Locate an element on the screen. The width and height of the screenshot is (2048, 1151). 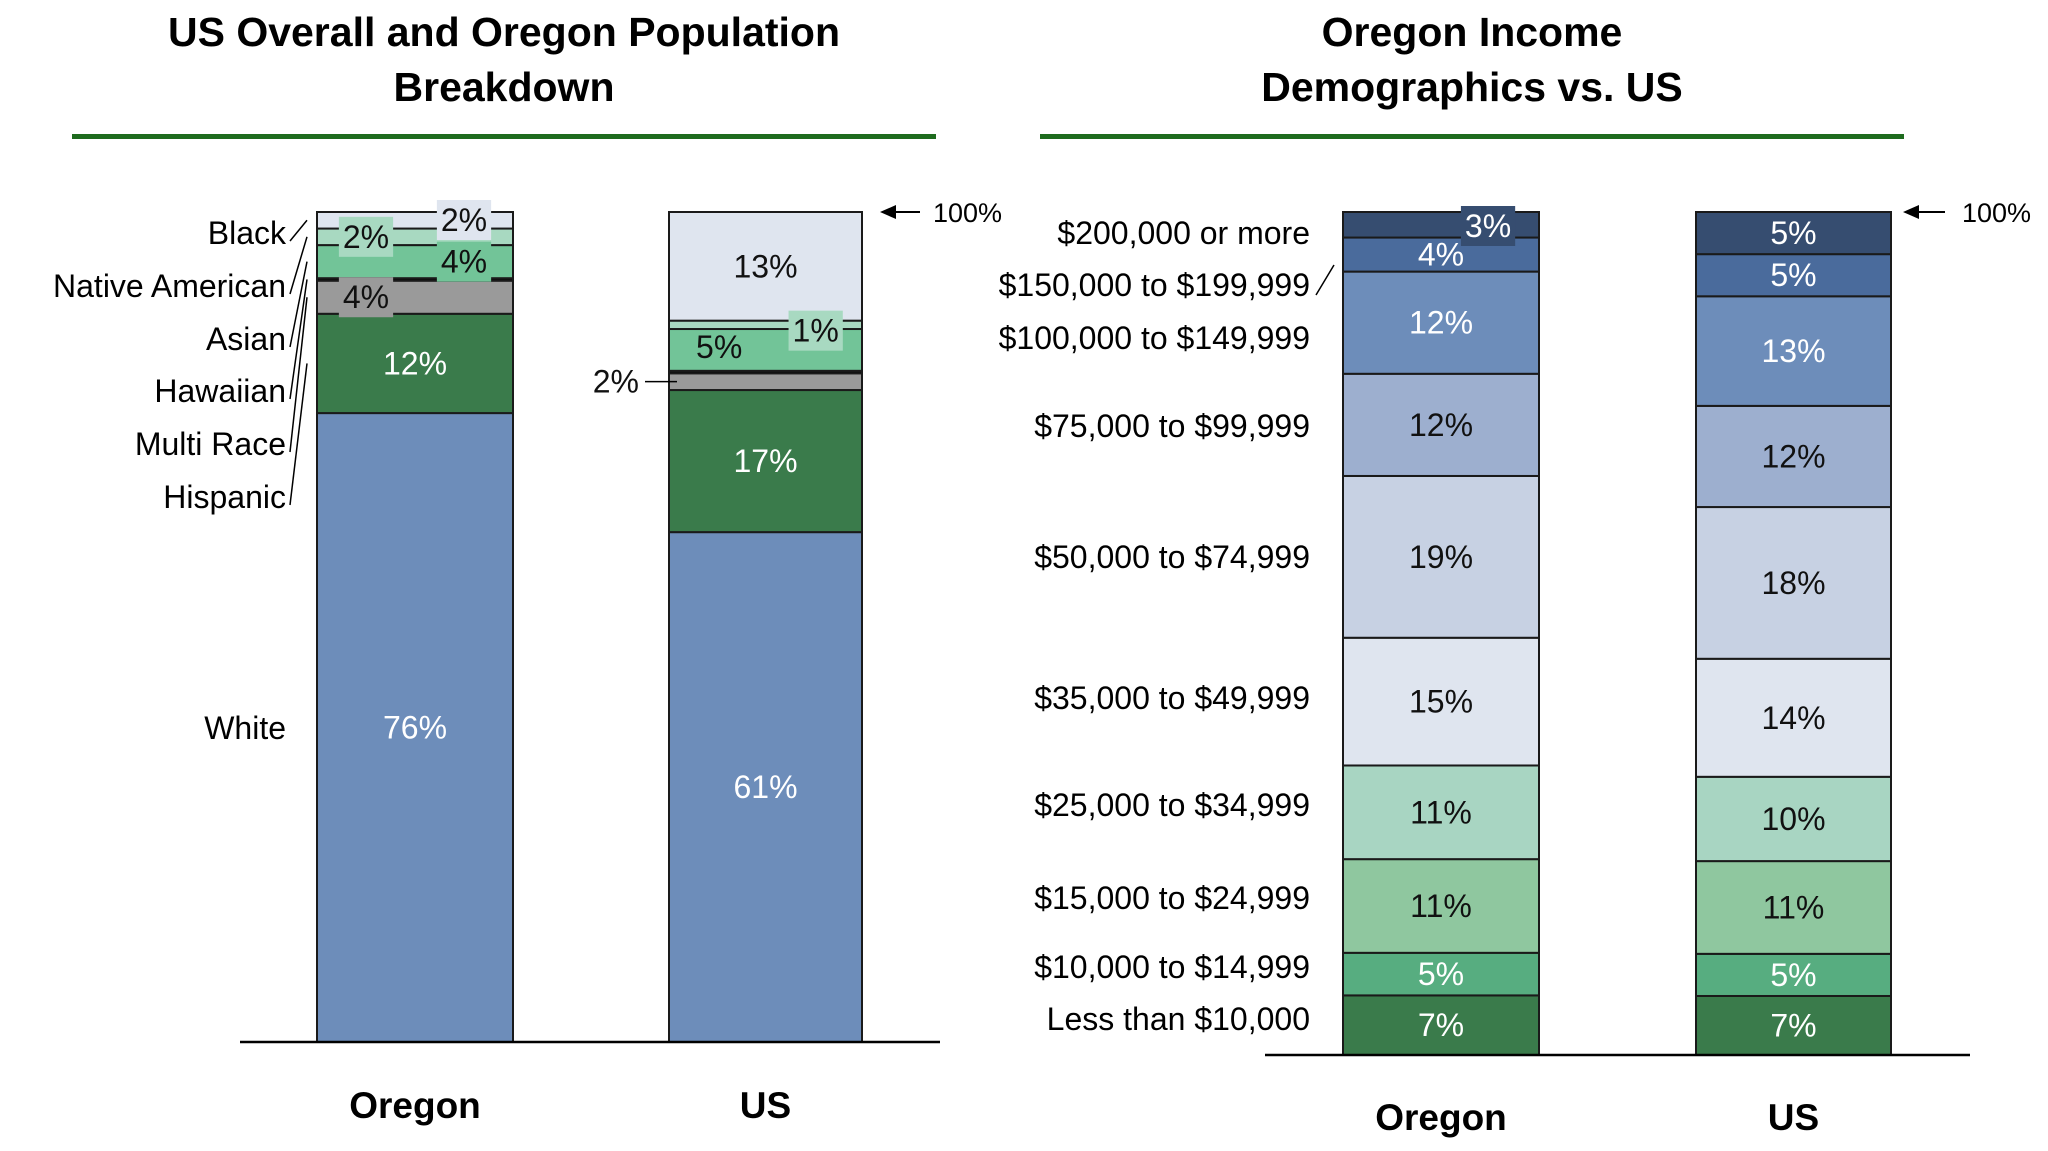
value-label-us-200-000-or-more: 5% is located at coordinates (1793, 233).